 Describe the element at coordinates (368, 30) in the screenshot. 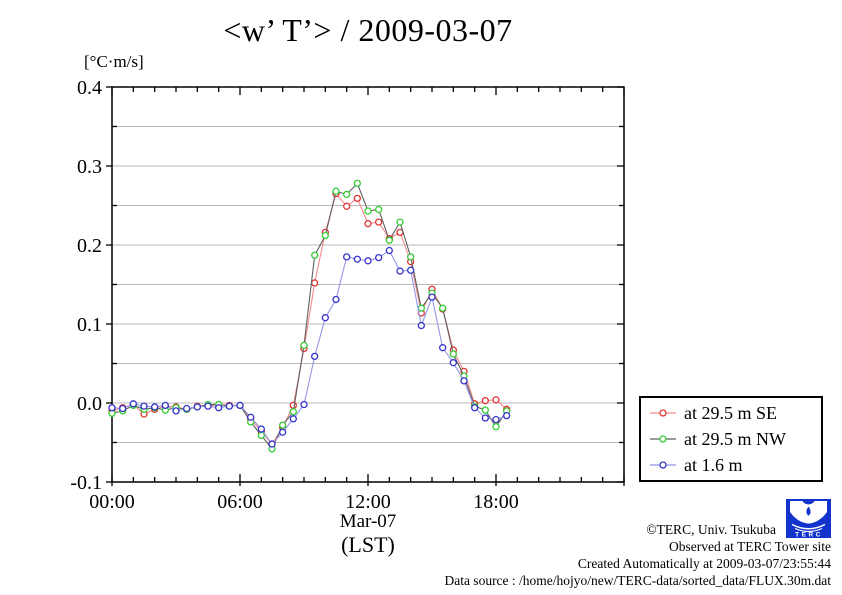

I see `chart-title: <w’ T’> / 2009-03-07` at that location.